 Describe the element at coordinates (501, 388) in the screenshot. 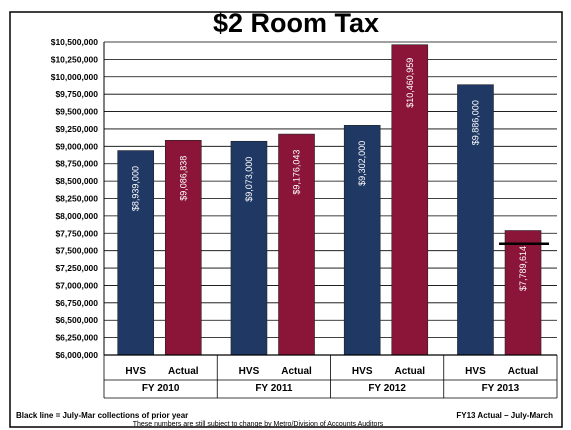

I see `group-label: FY 2013` at that location.